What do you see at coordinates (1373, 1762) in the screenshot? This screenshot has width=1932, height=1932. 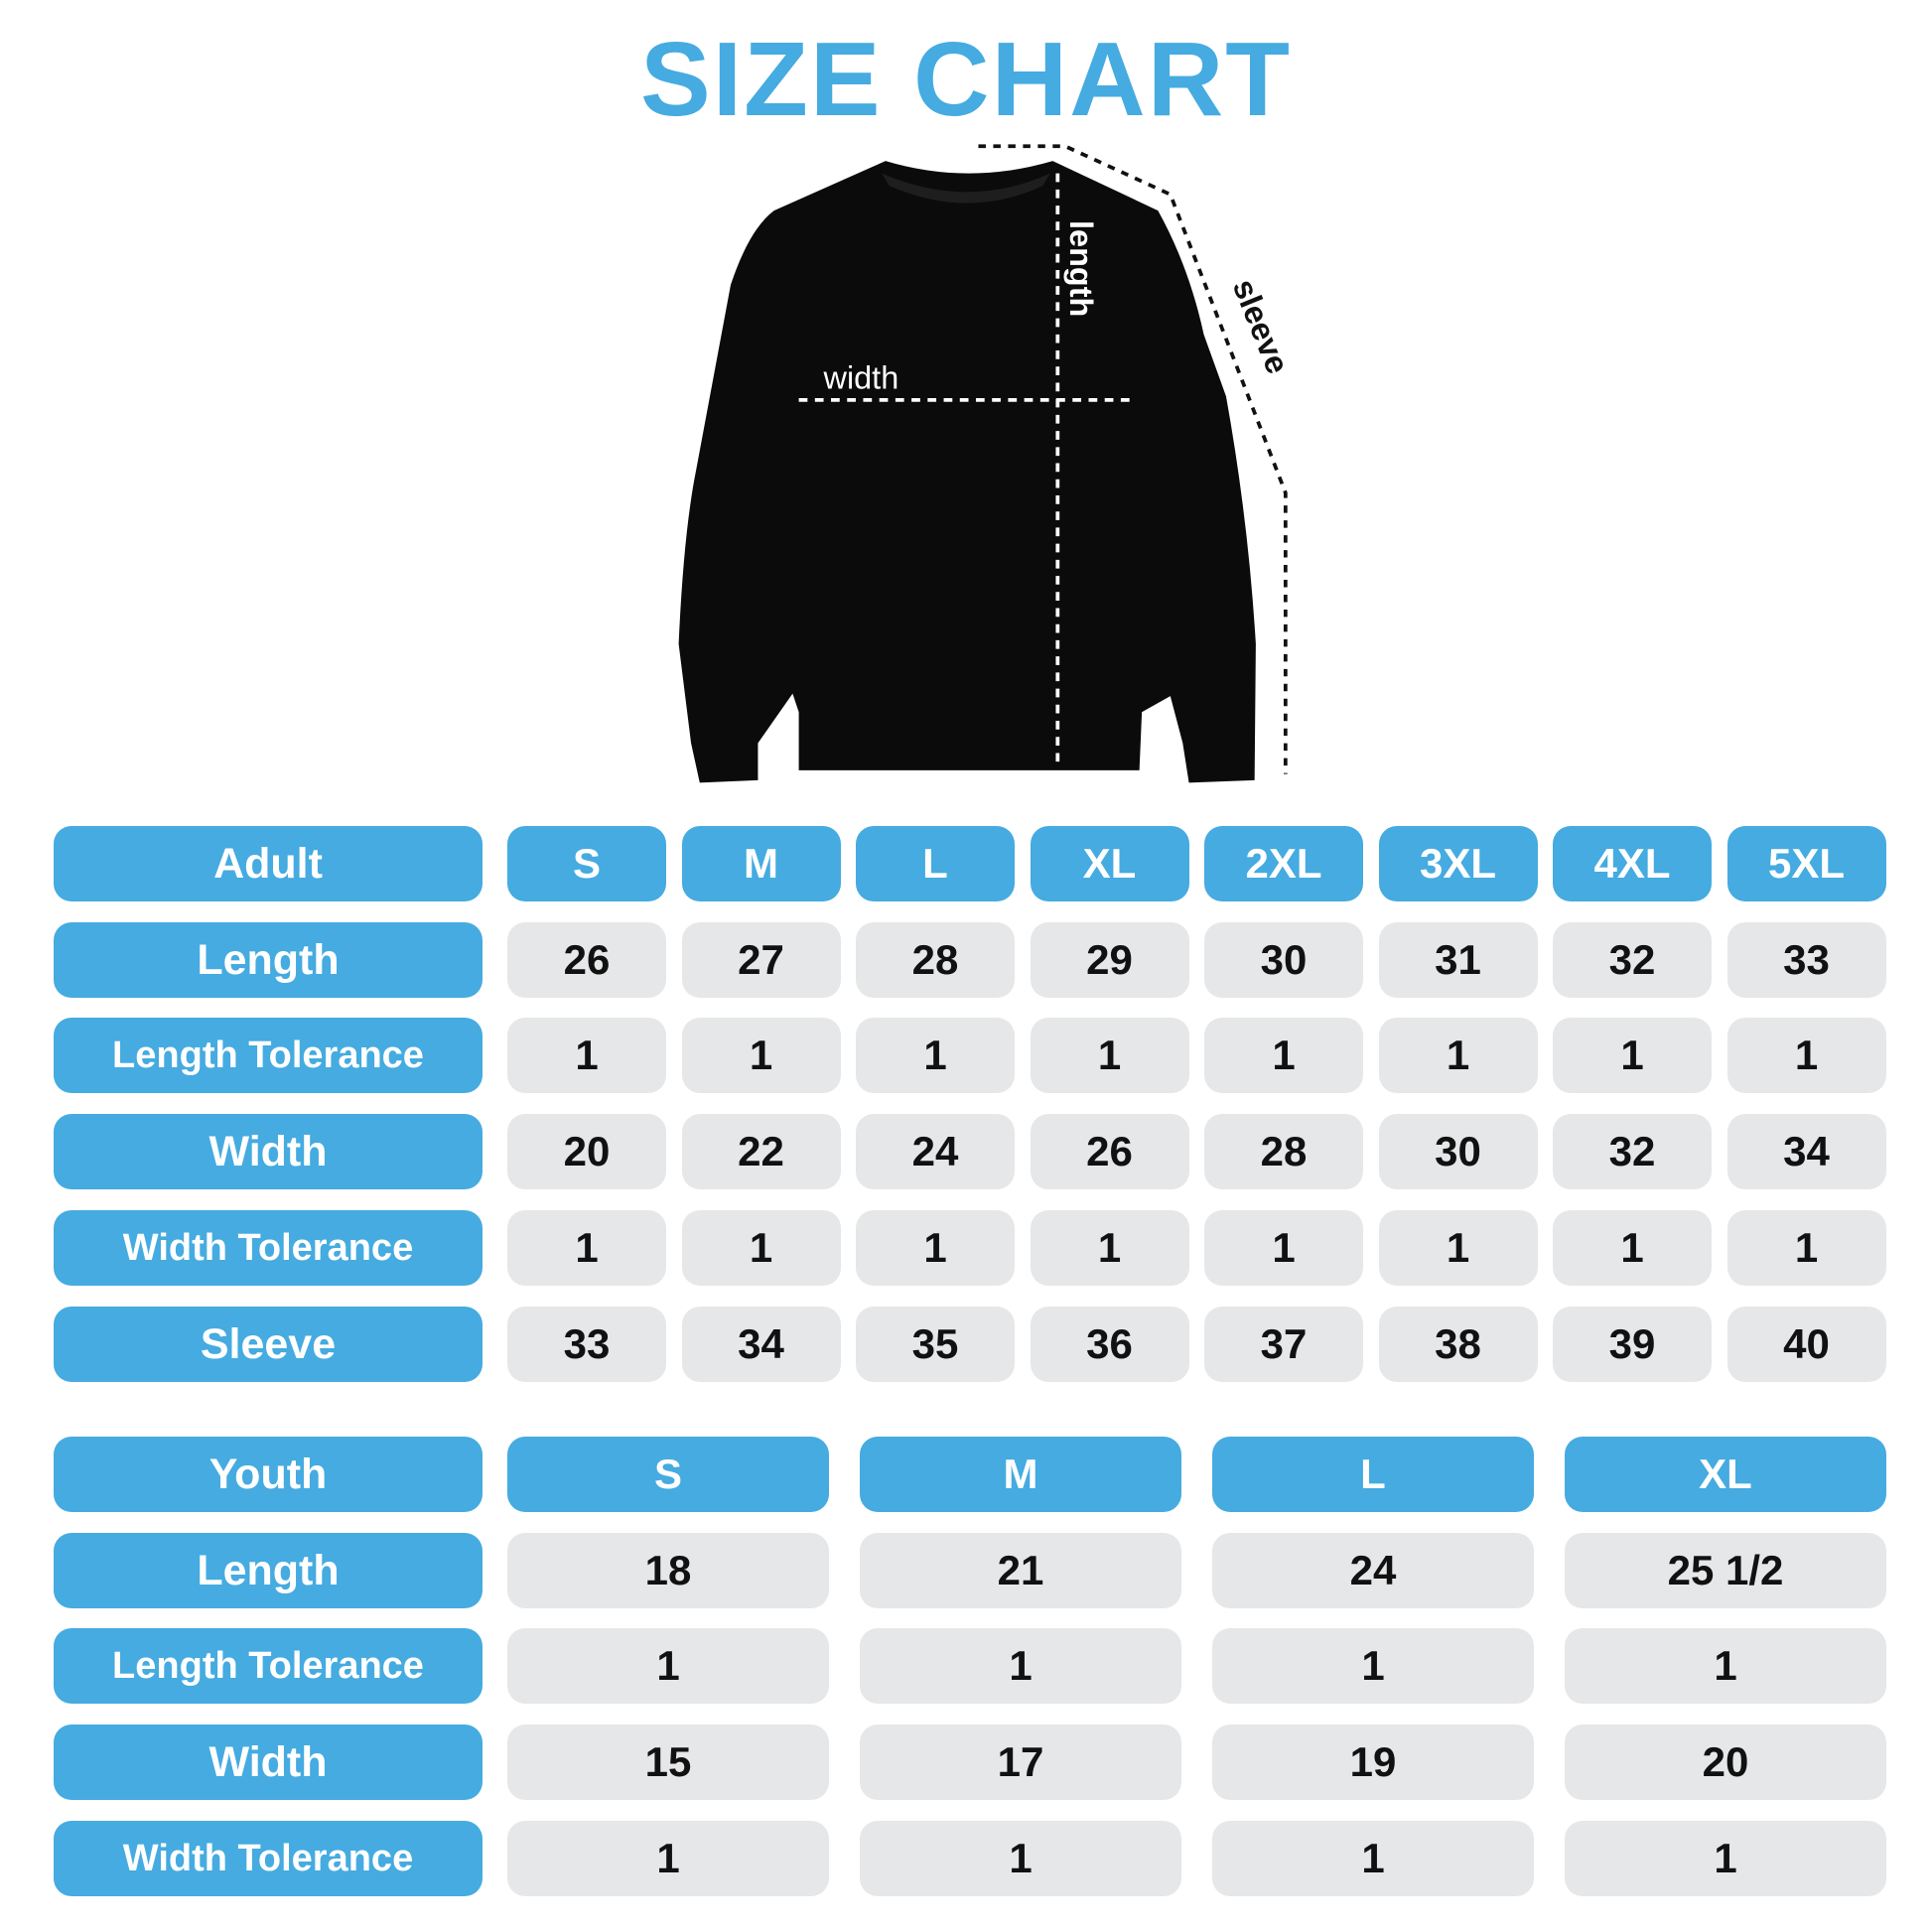 I see `youth-width-l: 19` at bounding box center [1373, 1762].